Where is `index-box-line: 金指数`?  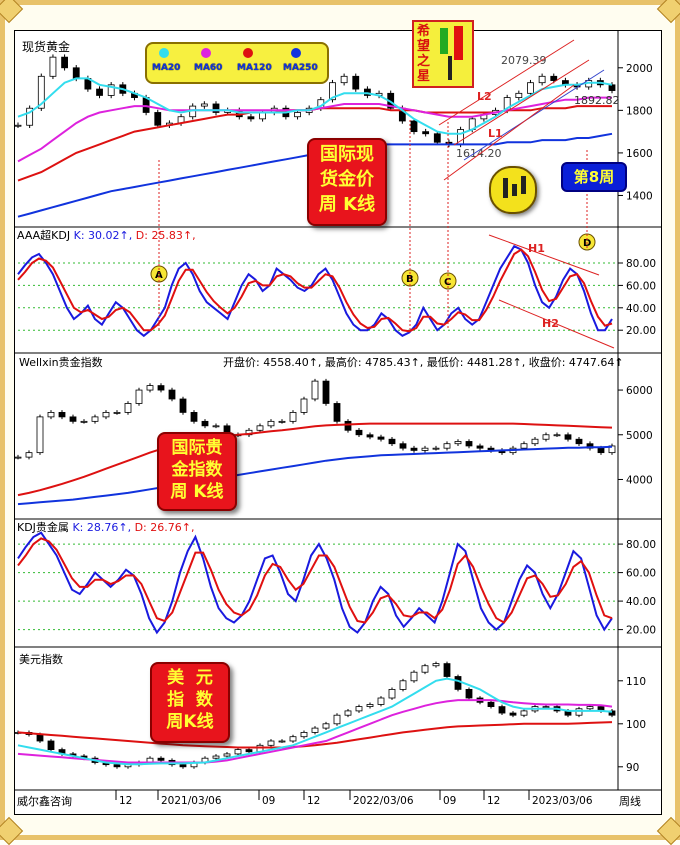
index-box-line: 金指数 is located at coordinates (197, 470).